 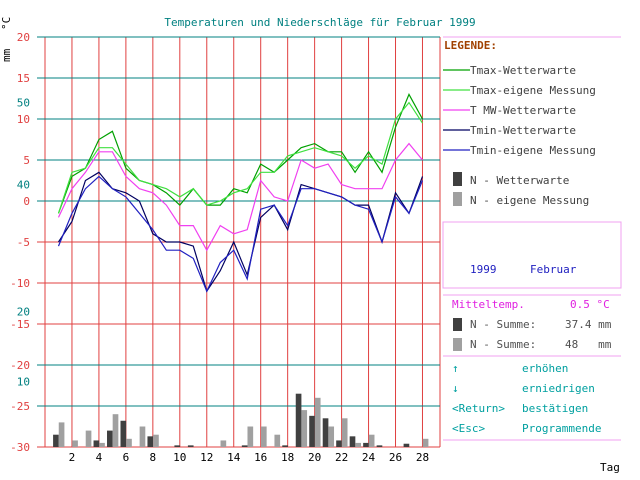 What do you see at coordinates (588, 324) in the screenshot?
I see `precip-sum-value-station: 37.4 mm` at bounding box center [588, 324].